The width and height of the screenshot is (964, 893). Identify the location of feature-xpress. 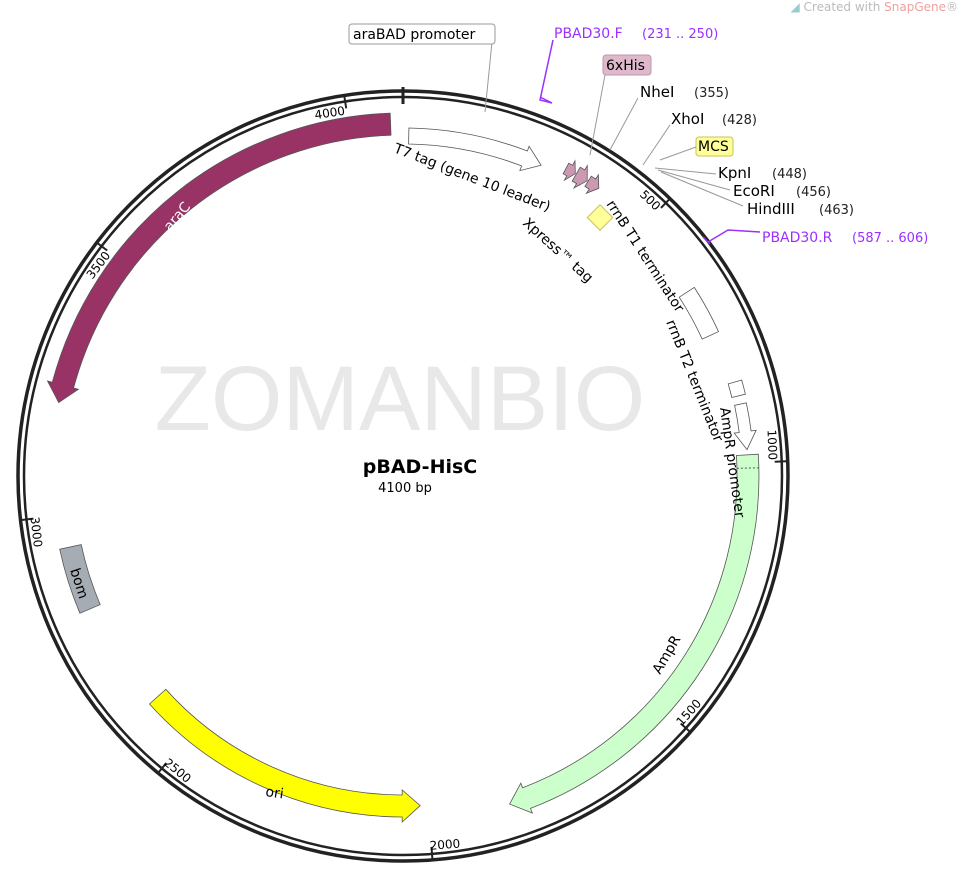
(592, 184).